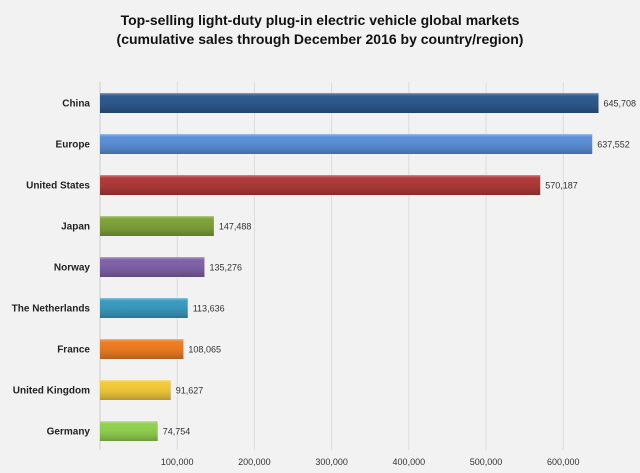 The height and width of the screenshot is (473, 640). I want to click on data-label: 637,552, so click(613, 145).